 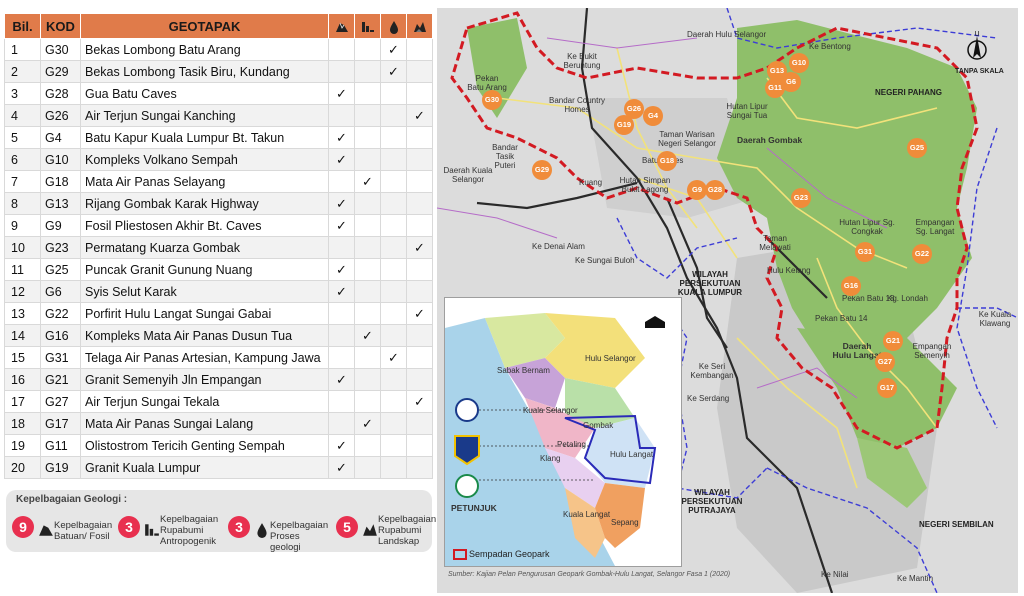 What do you see at coordinates (591, 182) in the screenshot?
I see `place-label: Kuang` at bounding box center [591, 182].